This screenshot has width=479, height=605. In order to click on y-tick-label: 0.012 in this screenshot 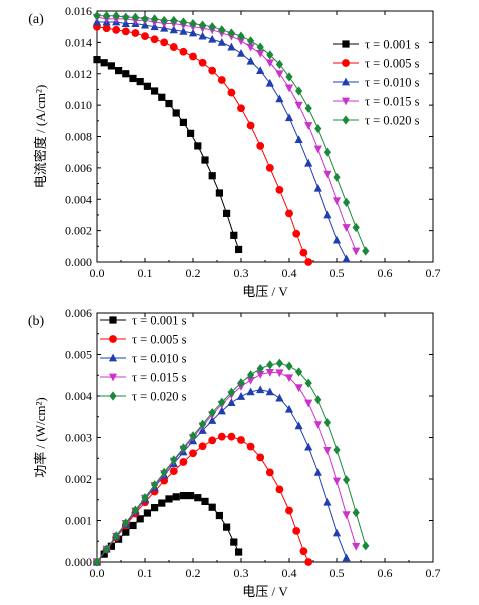, I will do `click(78, 74)`.